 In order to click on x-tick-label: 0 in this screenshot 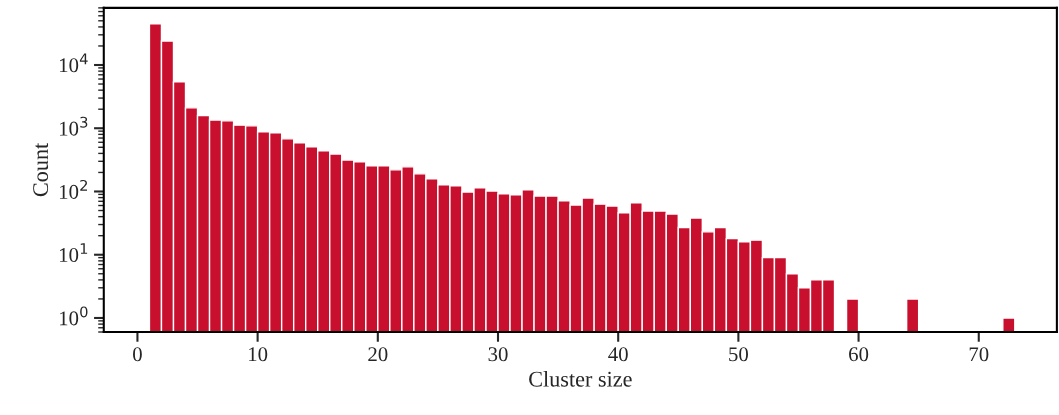, I will do `click(137, 354)`.